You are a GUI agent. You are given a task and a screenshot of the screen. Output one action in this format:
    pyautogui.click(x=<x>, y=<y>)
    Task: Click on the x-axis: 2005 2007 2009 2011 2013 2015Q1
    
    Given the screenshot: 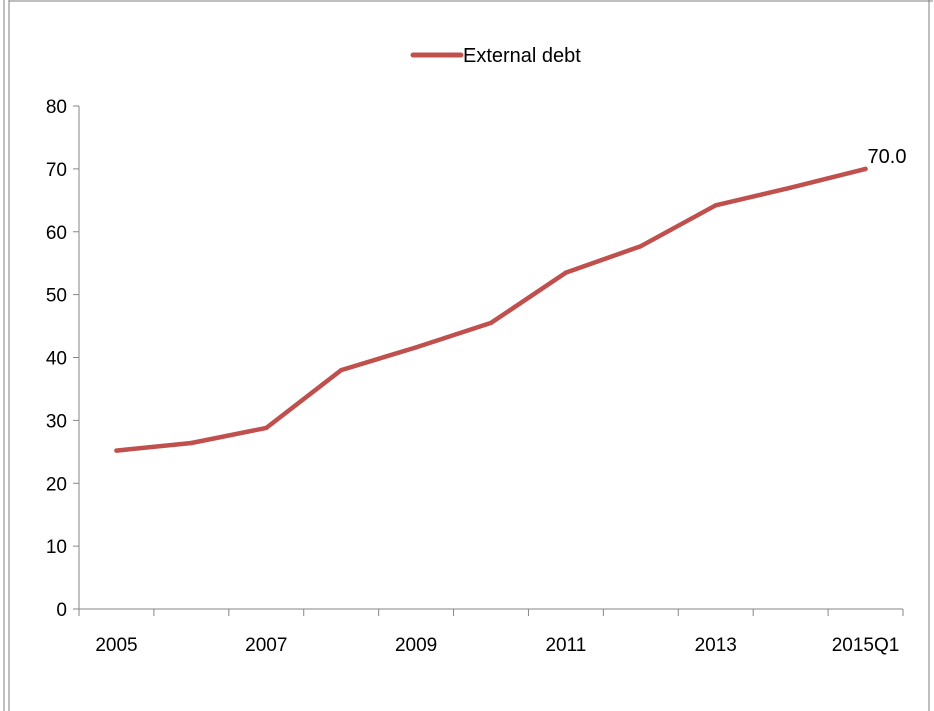 What is the action you would take?
    pyautogui.click(x=491, y=632)
    